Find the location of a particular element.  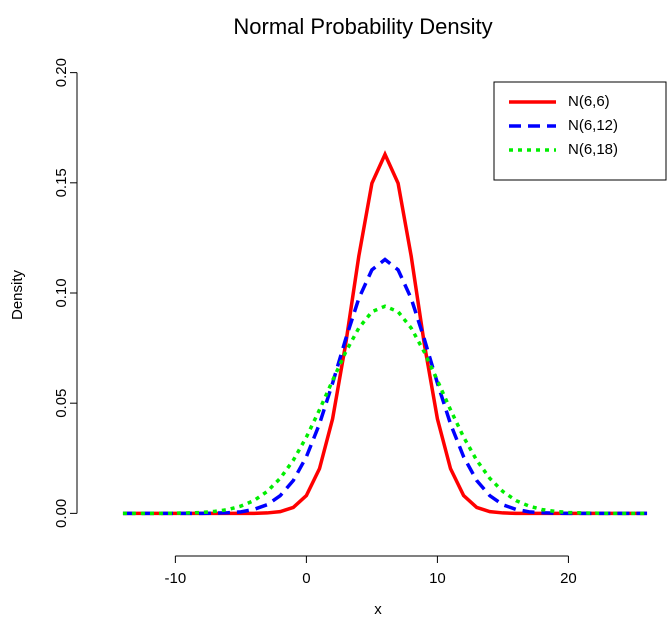

y-tick-label: 0.20 is located at coordinates (61, 72).